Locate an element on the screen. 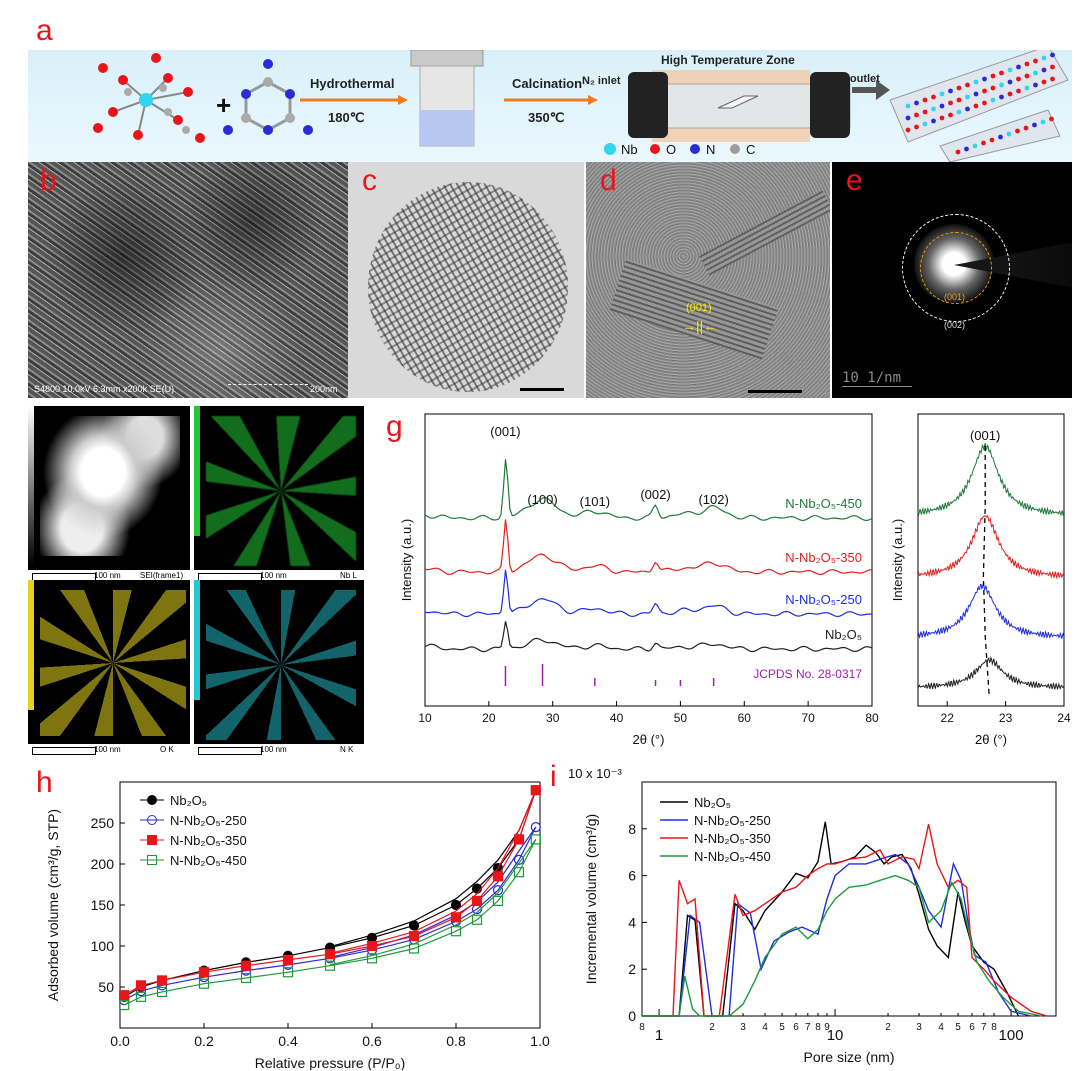  eds-map-sei: 100 nm SEI(frame1) is located at coordinates (109, 495).